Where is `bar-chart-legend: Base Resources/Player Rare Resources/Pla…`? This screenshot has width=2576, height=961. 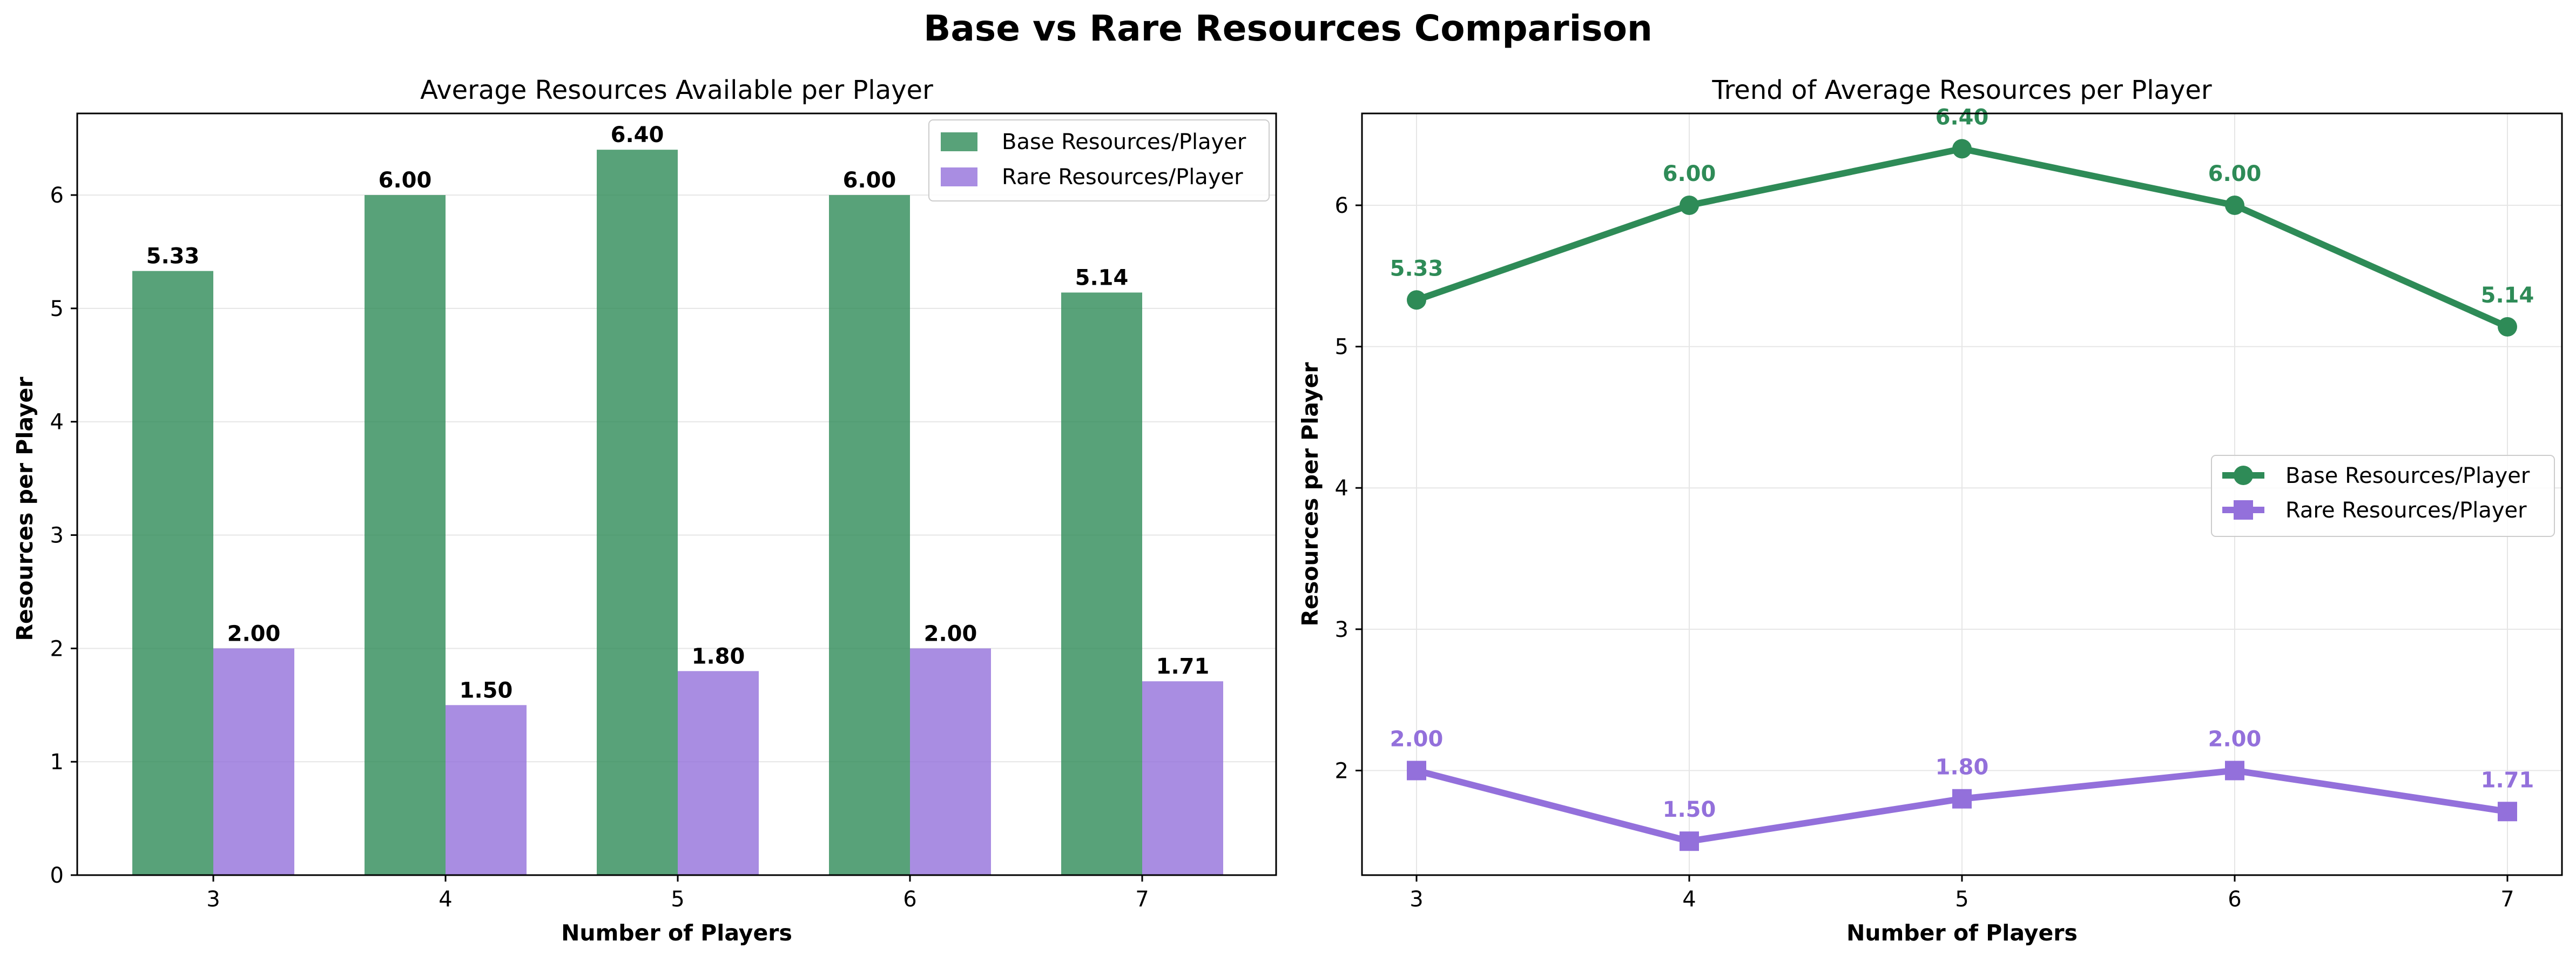
bar-chart-legend: Base Resources/Player Rare Resources/Pla… is located at coordinates (1099, 160).